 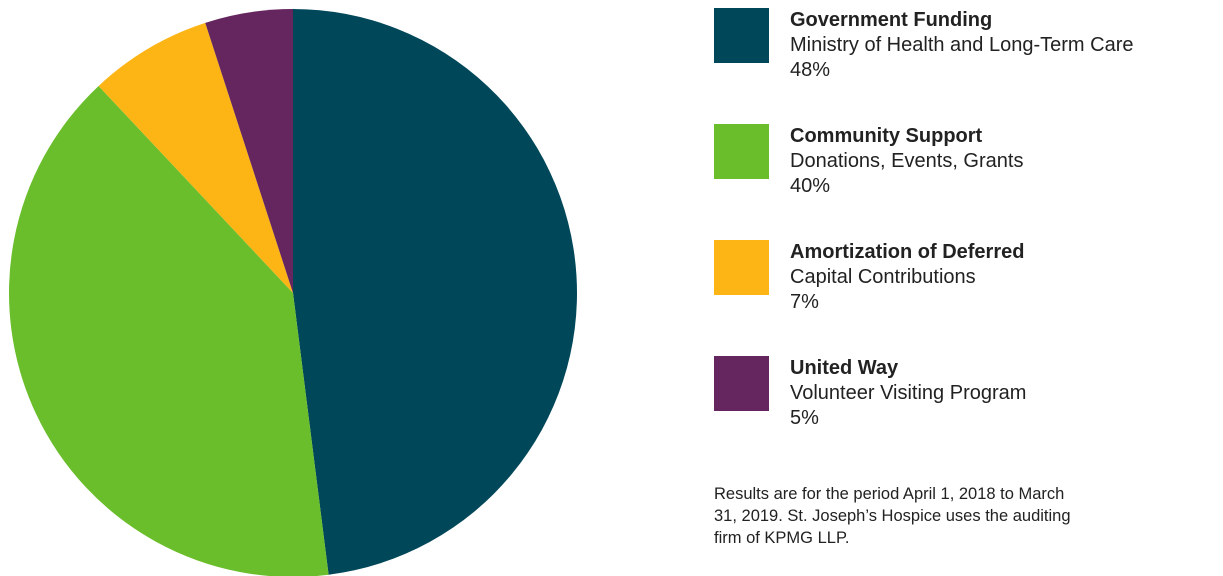 I want to click on legend-name: Amortization of Deferred, so click(x=907, y=252).